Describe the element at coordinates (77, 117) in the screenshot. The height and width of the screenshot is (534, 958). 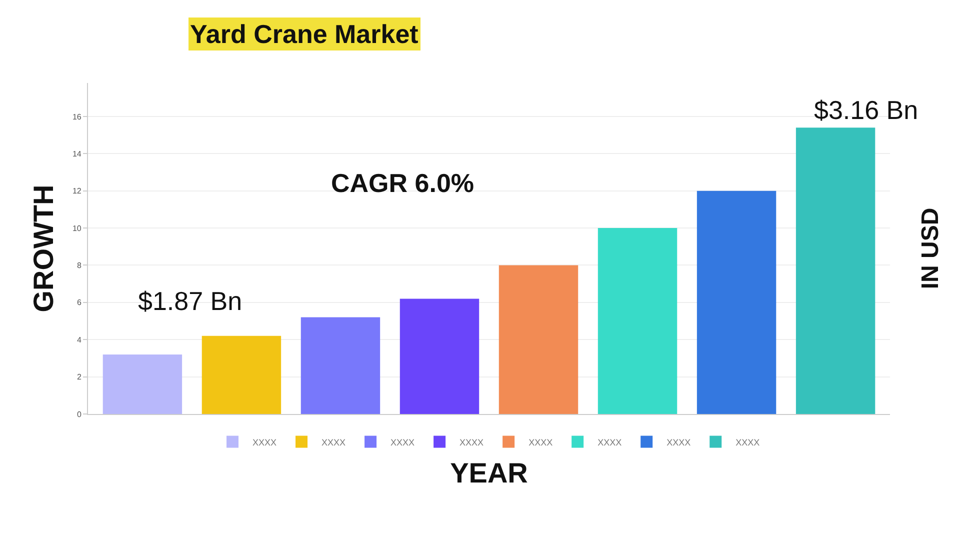
I see `y-tick-label: 16` at that location.